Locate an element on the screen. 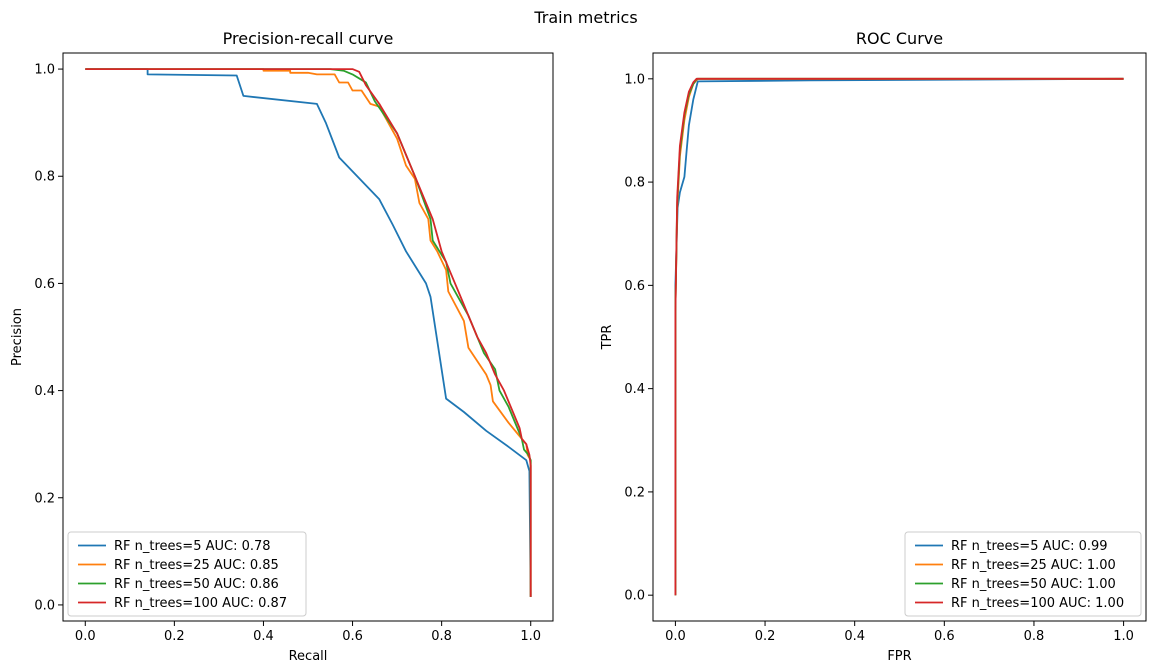 The image size is (1156, 672). pr-x-tick-label-2: 0.4 is located at coordinates (263, 636).